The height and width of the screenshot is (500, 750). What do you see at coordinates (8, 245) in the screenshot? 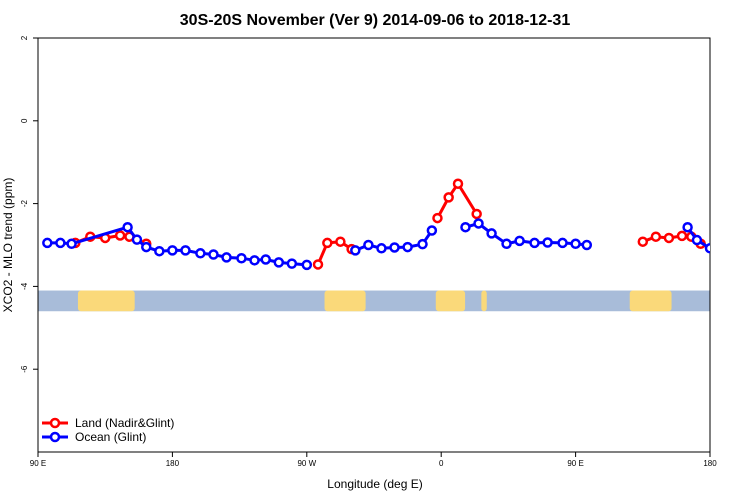
I see `y-axis-label: XCO2 - MLO trend (ppm)` at bounding box center [8, 245].